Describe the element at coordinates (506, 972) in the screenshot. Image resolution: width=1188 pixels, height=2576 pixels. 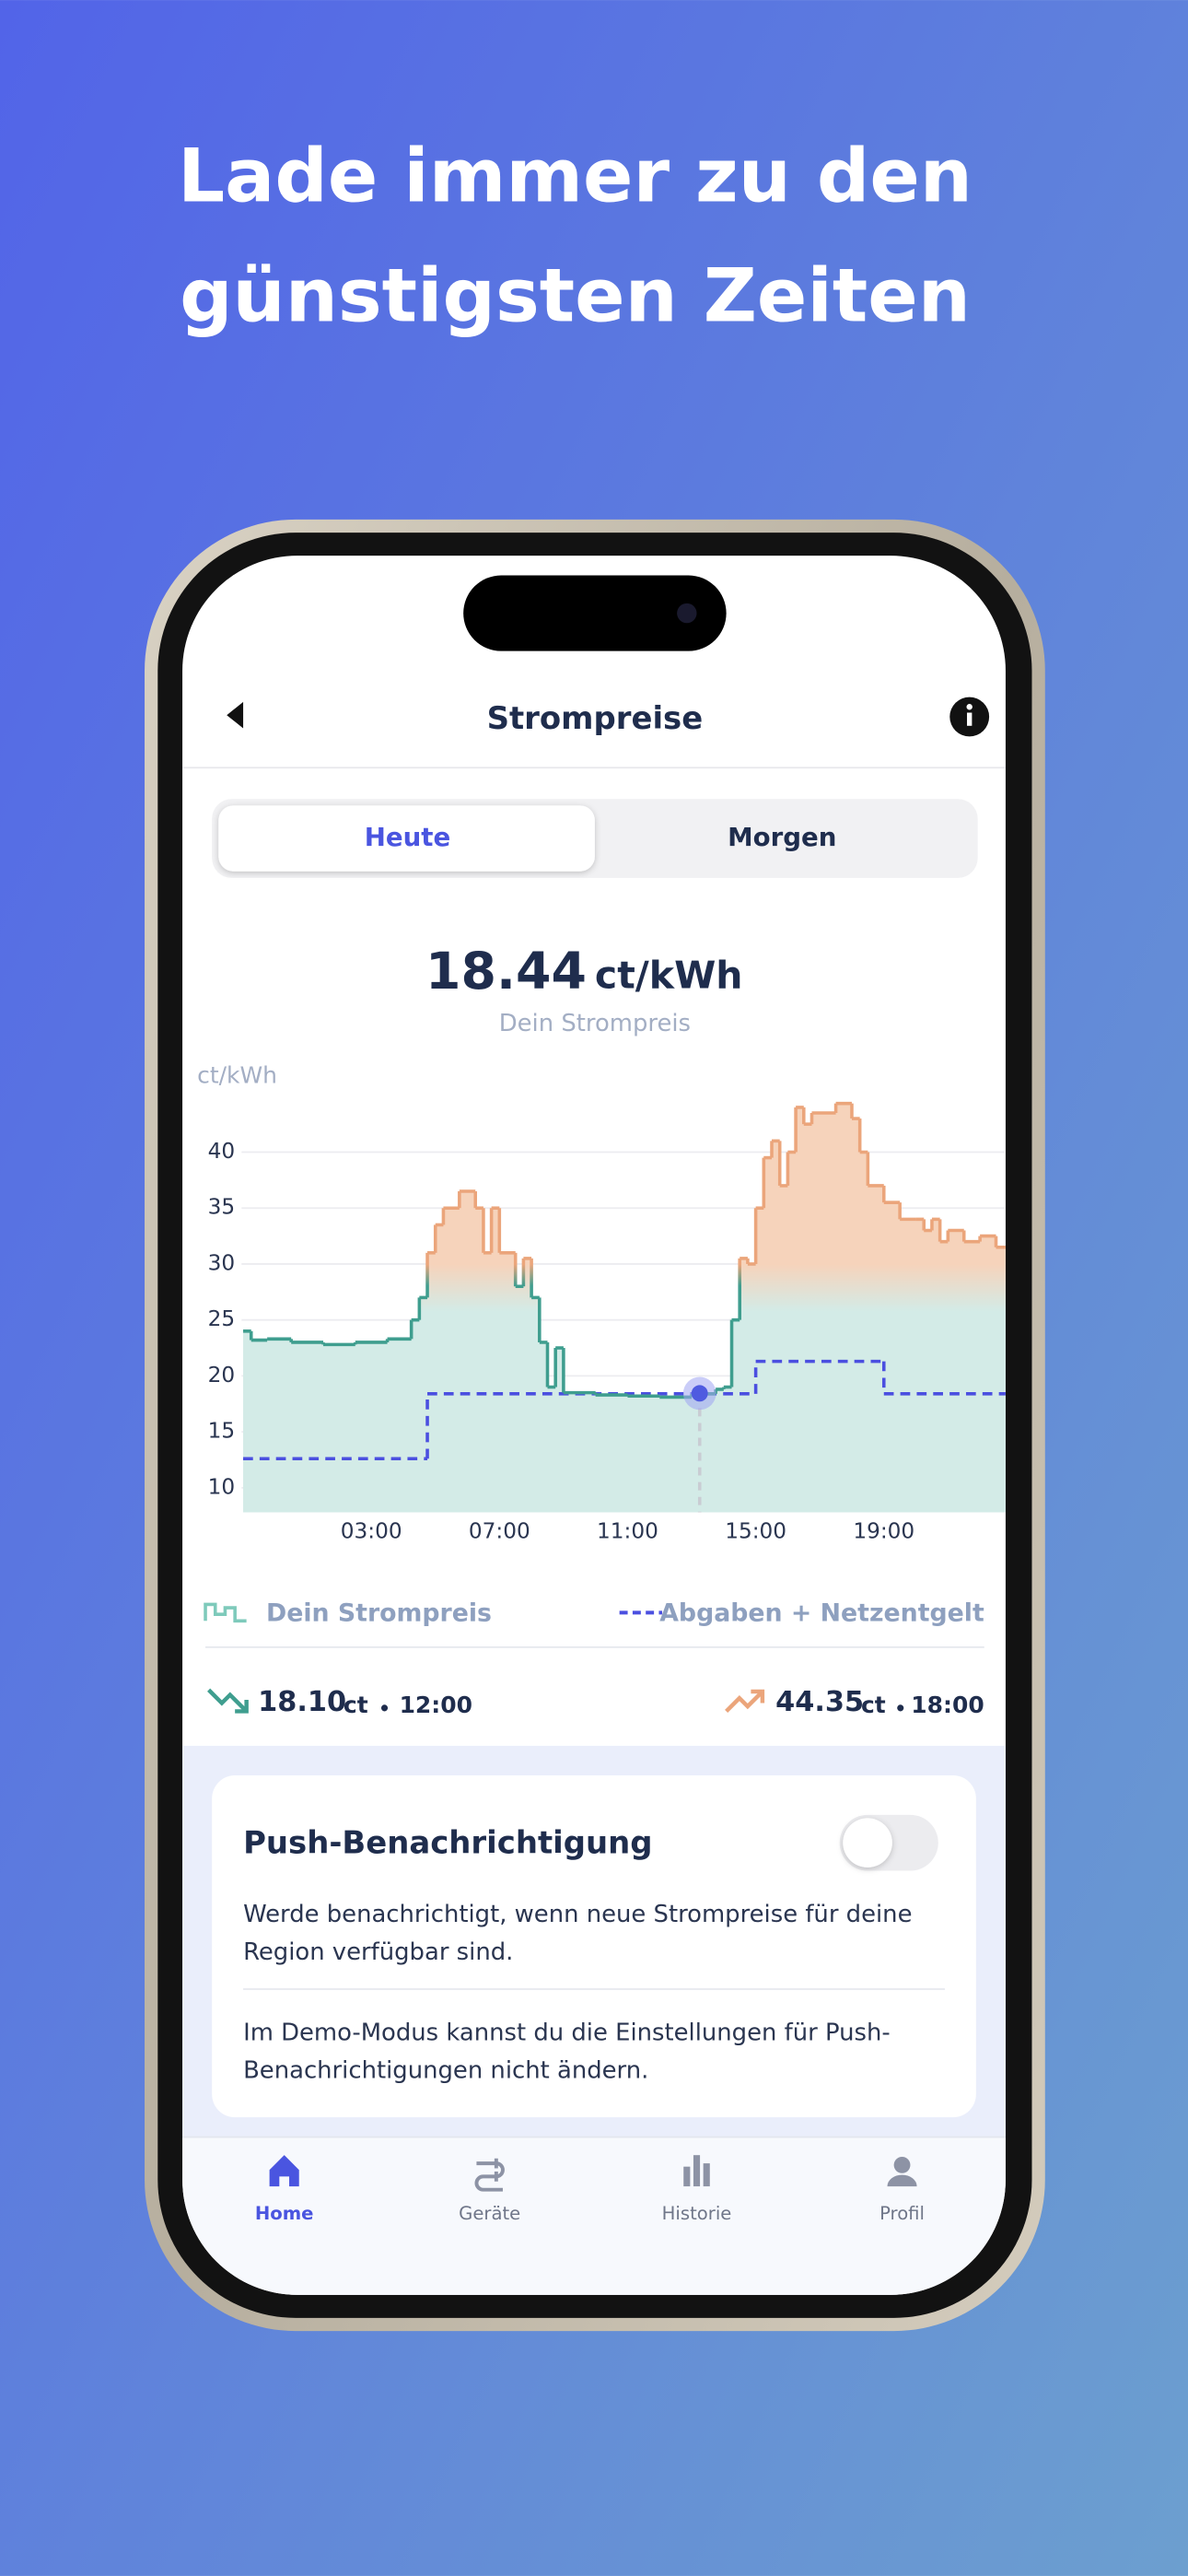
I see `current-price: 18.44` at that location.